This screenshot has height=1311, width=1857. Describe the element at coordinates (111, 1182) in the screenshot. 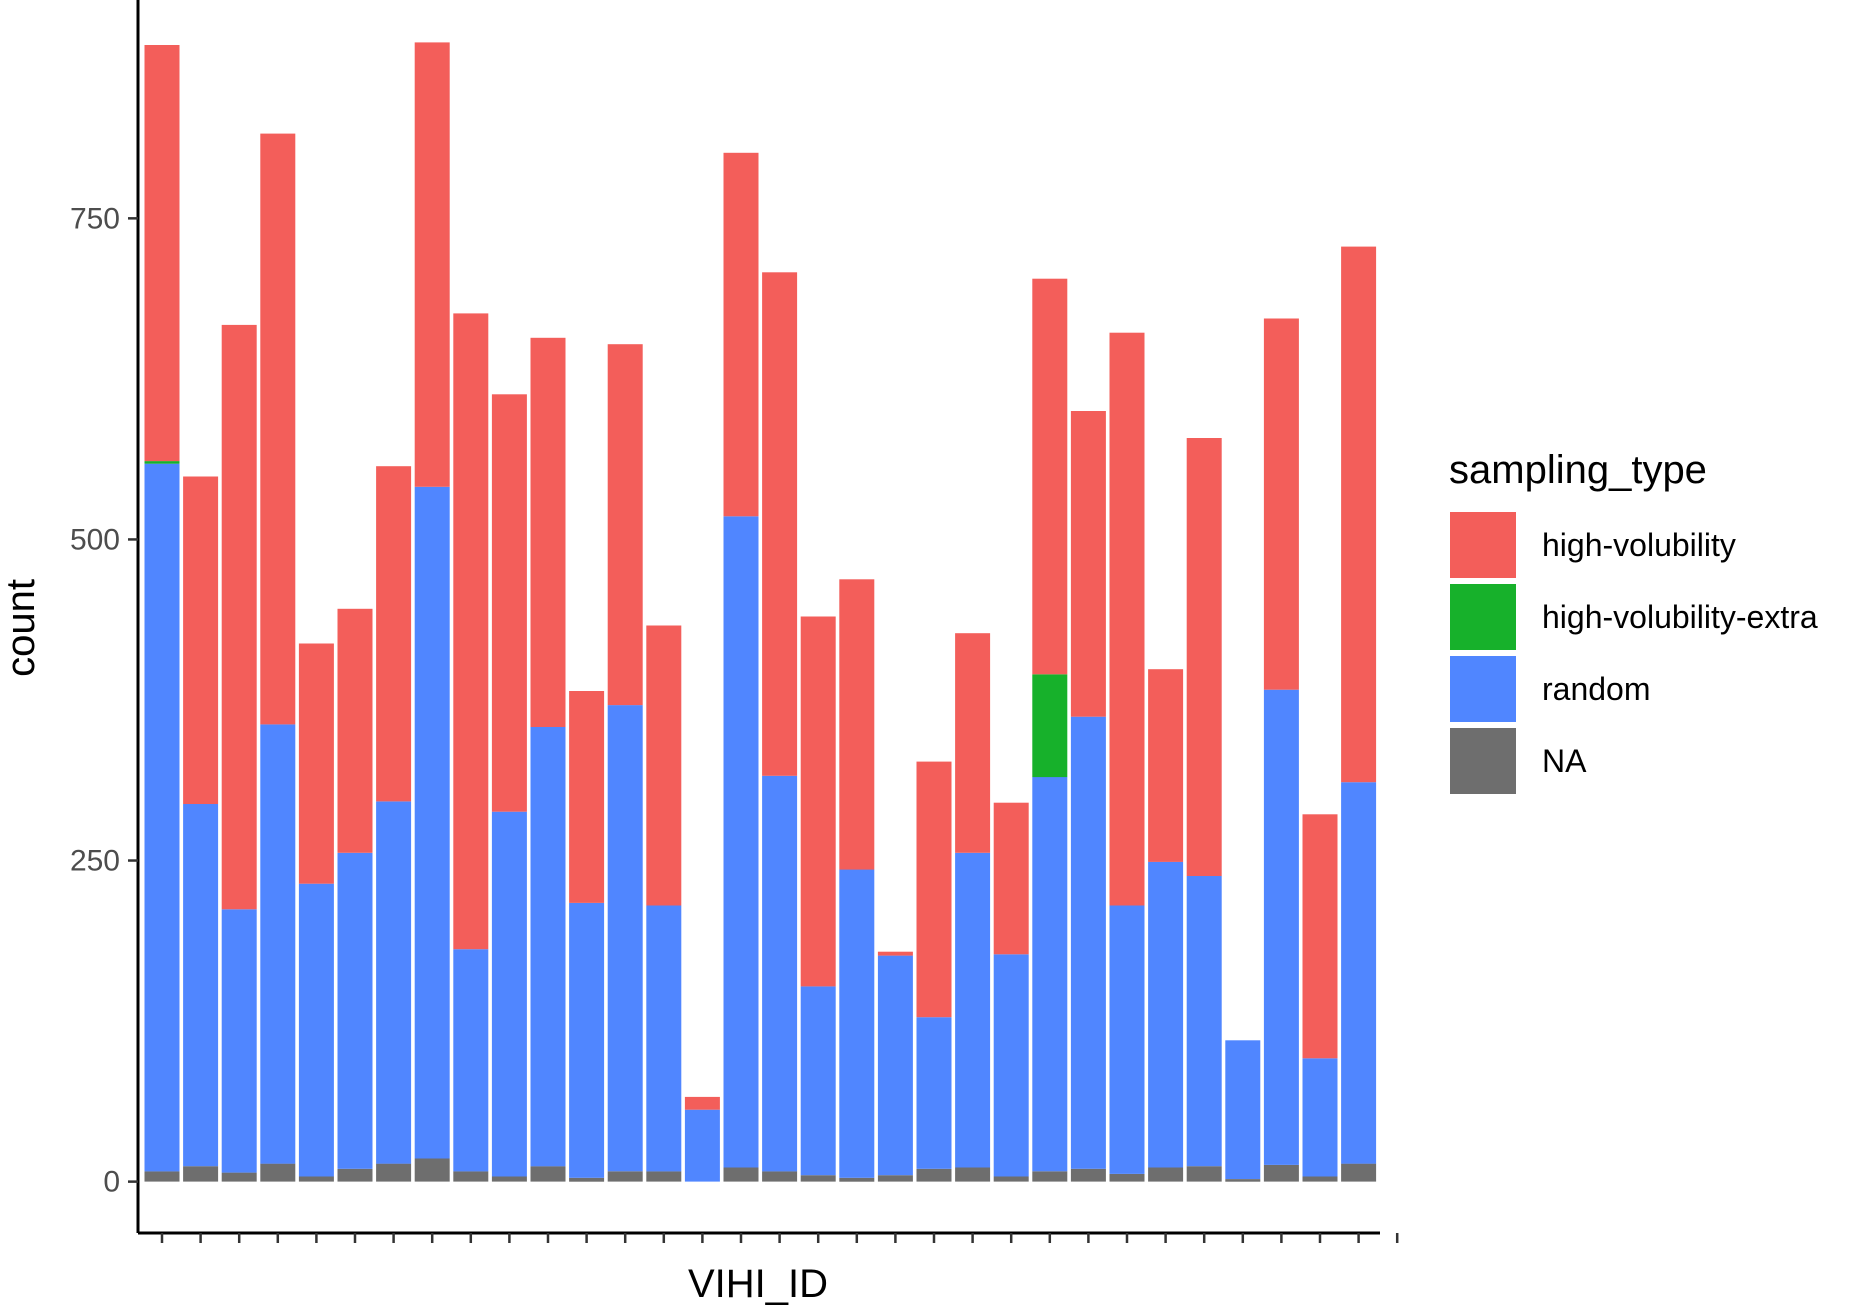

I see `y-tick-label-0: 0` at that location.